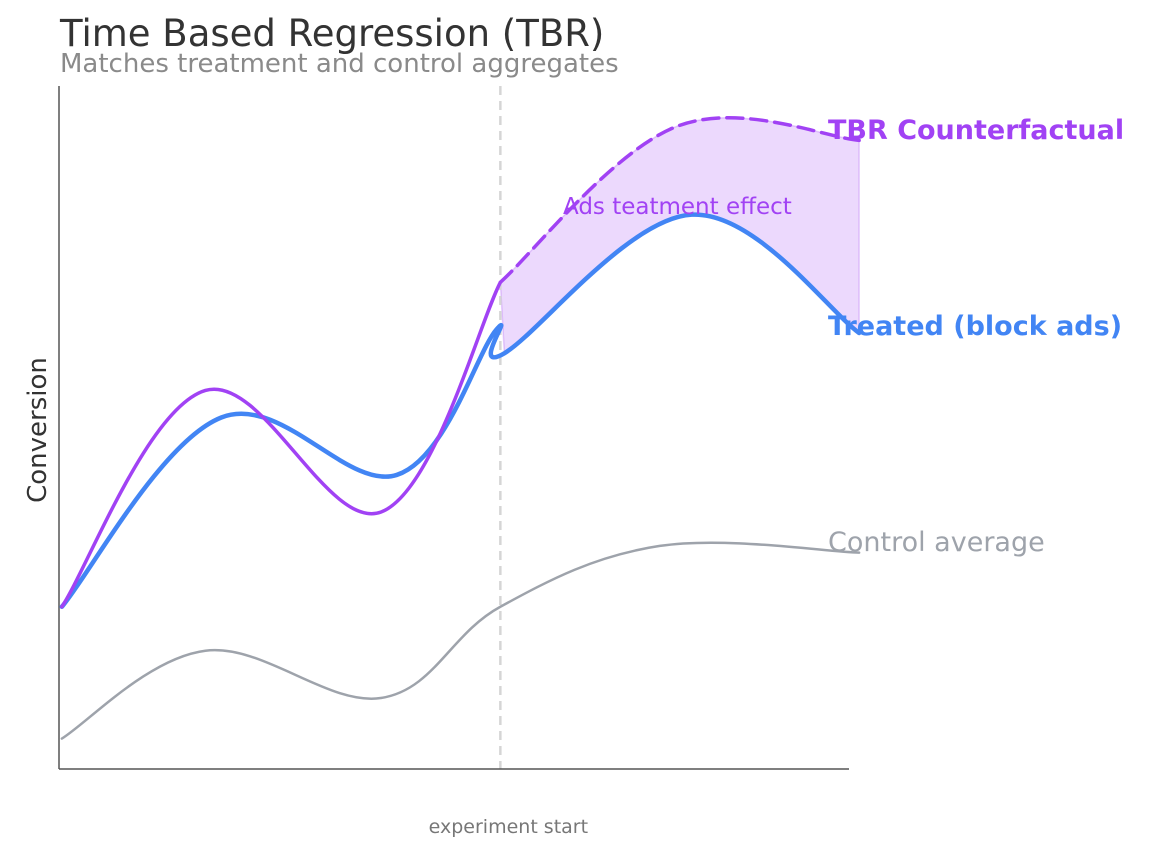  I want to click on treatment-effect-area, so click(679, 236).